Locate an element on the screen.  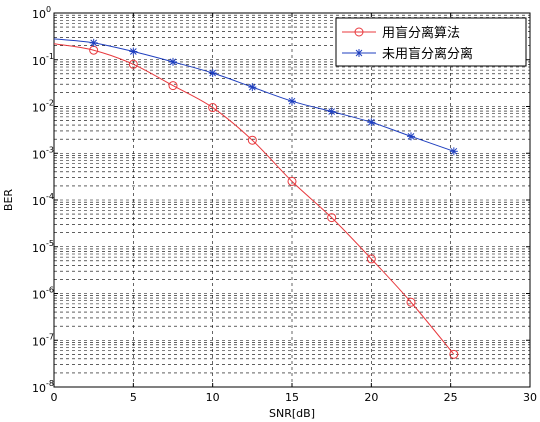
y-tick-exponent: -2 is located at coordinates (50, 103).